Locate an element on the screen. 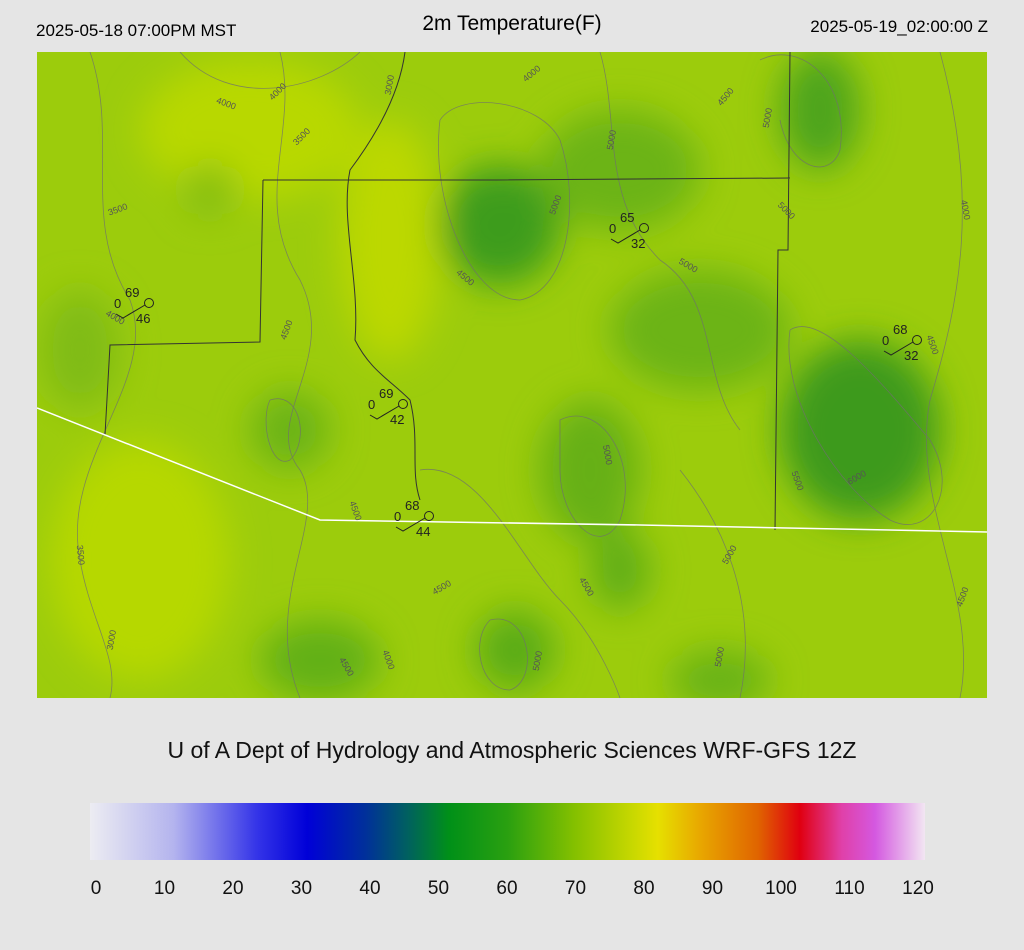 This screenshot has width=1024, height=950. station: 68 32 0 is located at coordinates (902, 342).